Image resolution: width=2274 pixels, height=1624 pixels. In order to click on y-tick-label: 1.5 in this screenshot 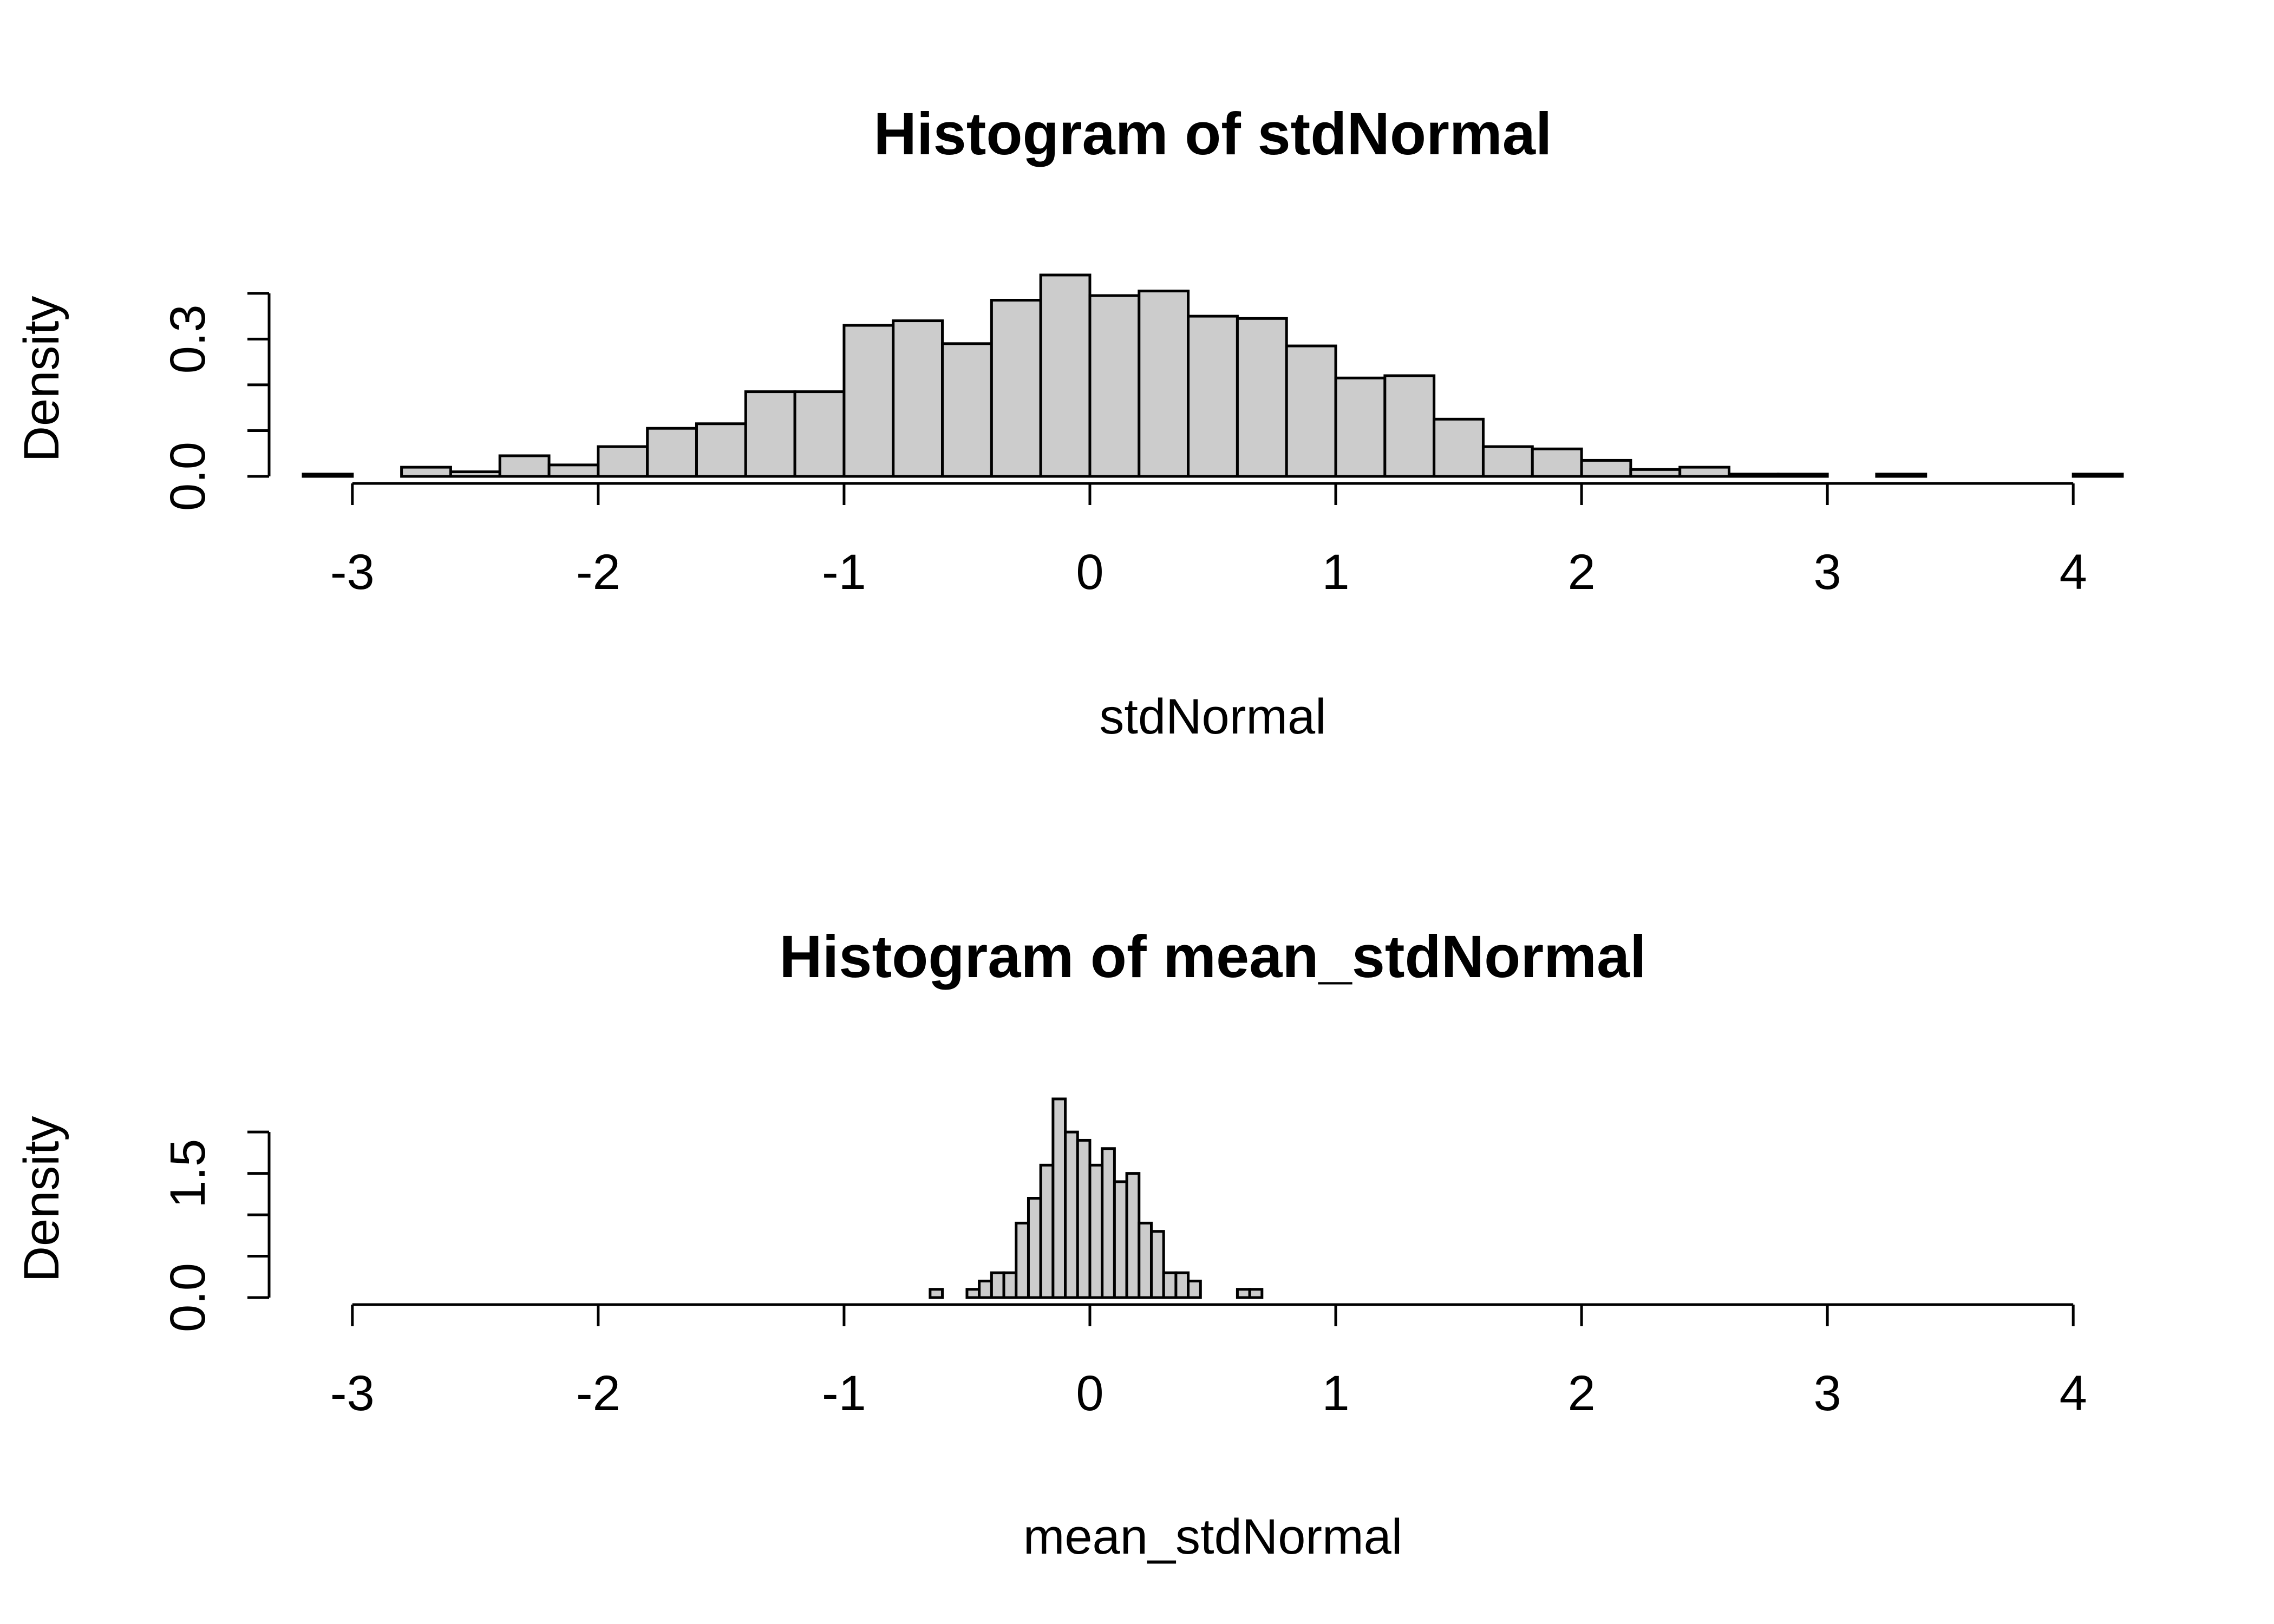, I will do `click(188, 1174)`.